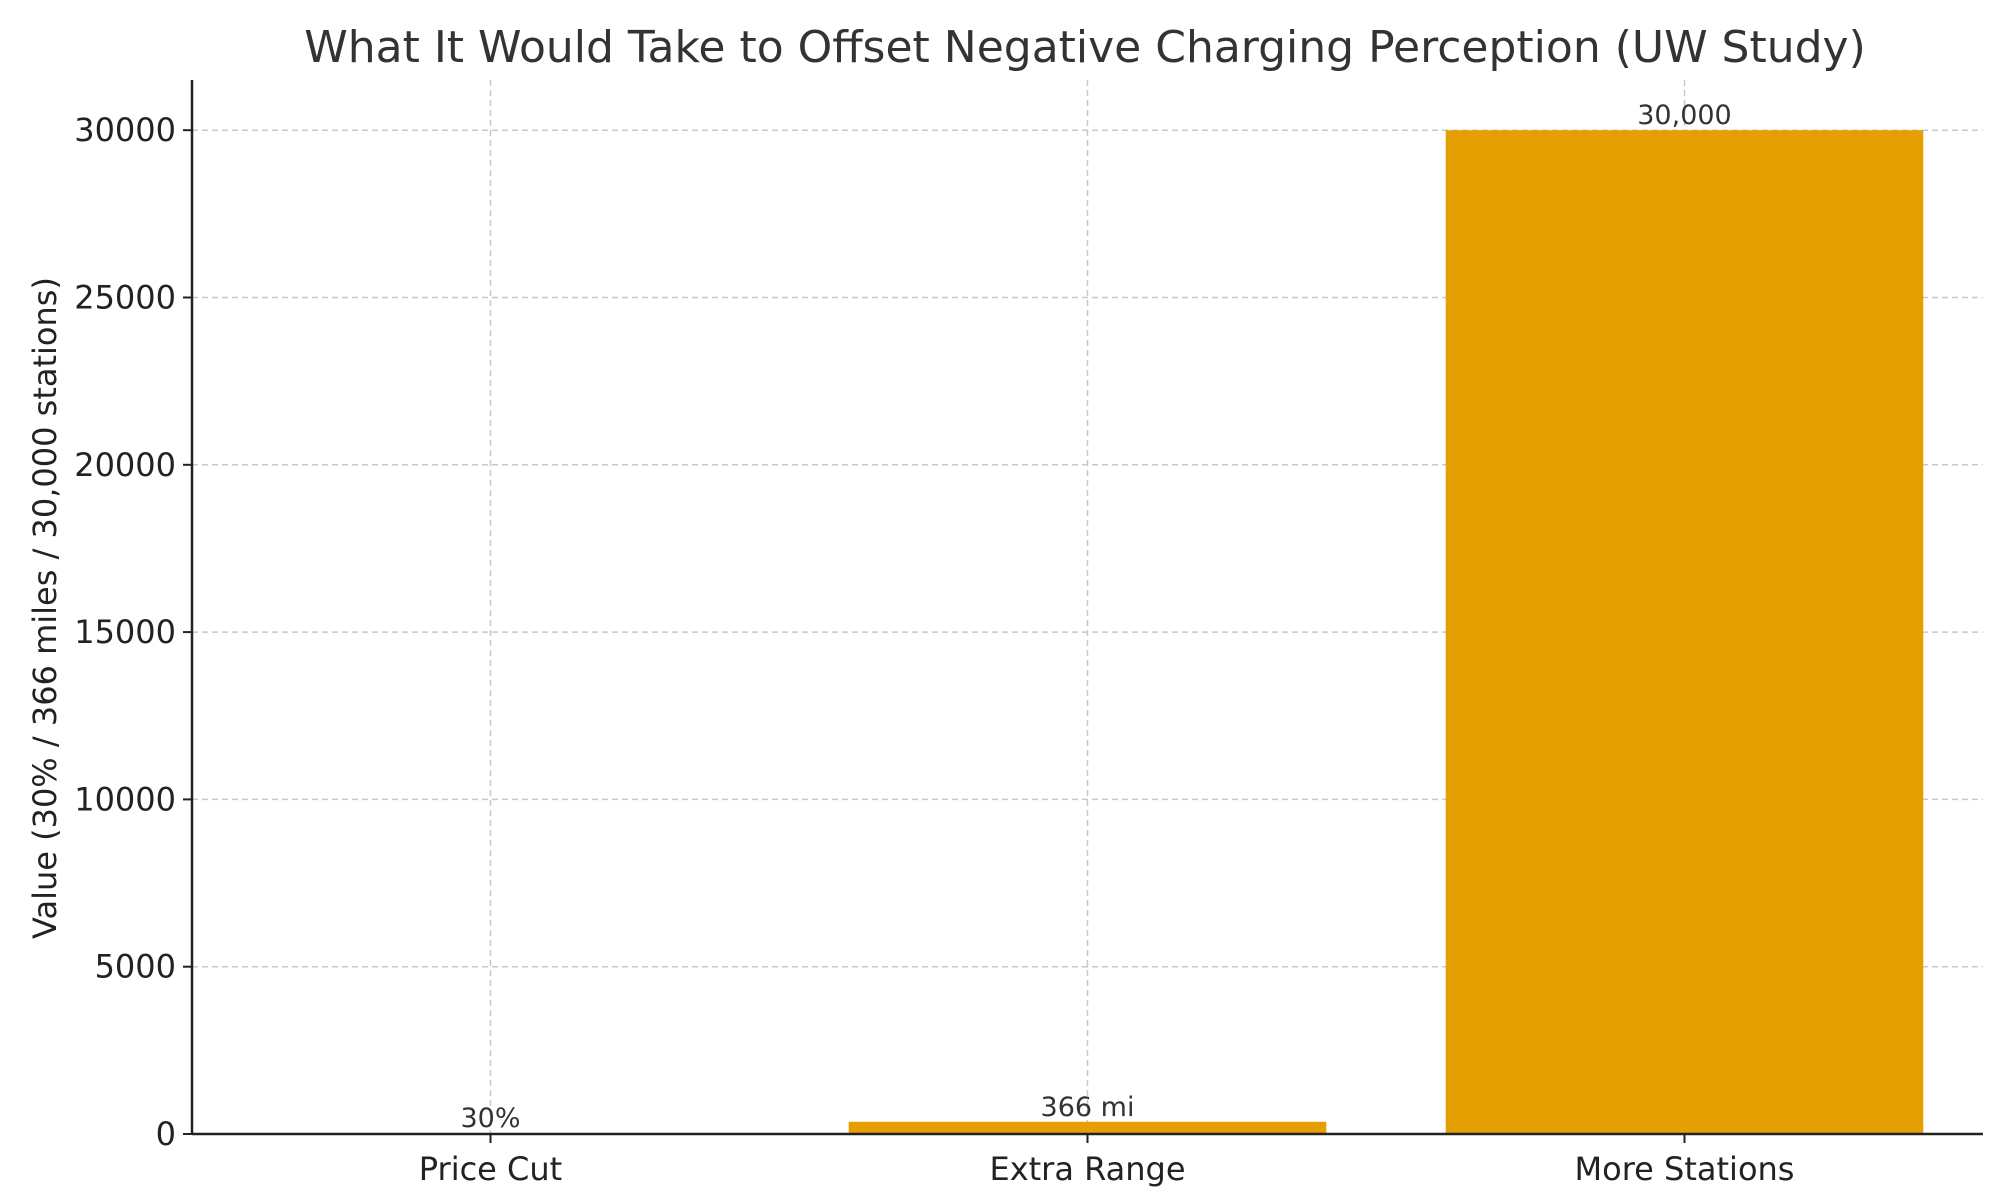  I want to click on y-tick-label: 5000, so click(135, 967).